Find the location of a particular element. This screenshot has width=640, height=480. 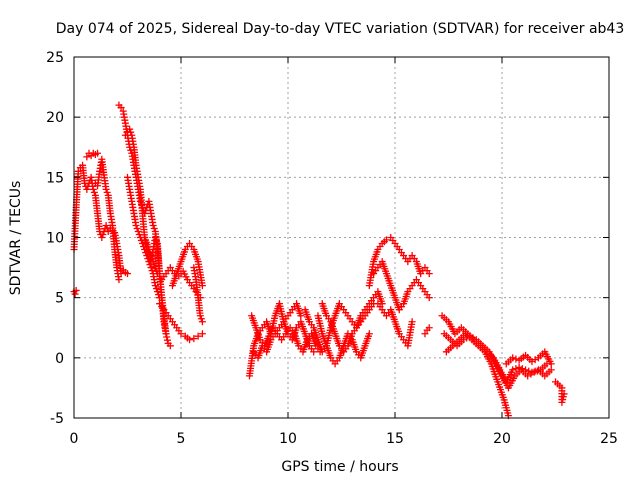

x-tick-label: 5 is located at coordinates (181, 439).